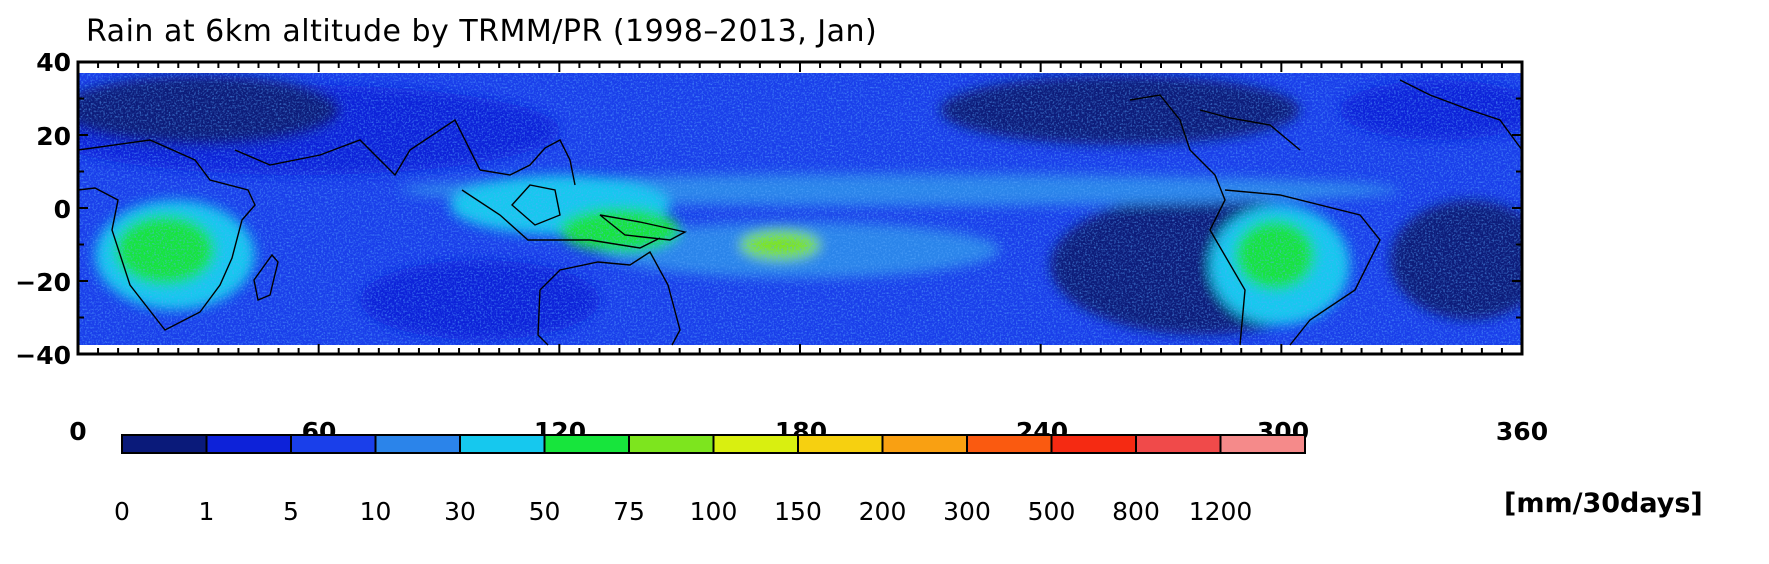 The width and height of the screenshot is (1769, 564). What do you see at coordinates (798, 511) in the screenshot?
I see `colorbar-label: 150` at bounding box center [798, 511].